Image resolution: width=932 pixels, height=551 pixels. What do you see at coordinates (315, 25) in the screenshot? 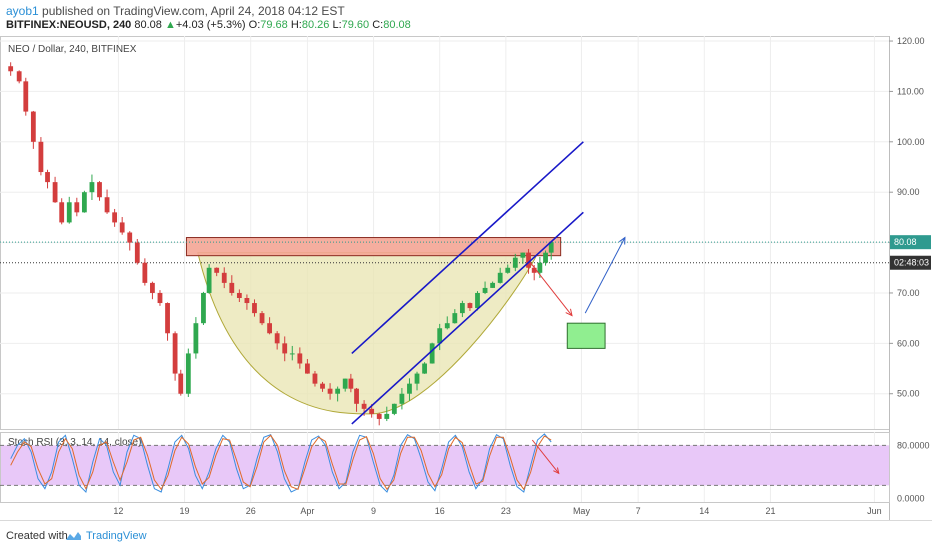
I see `high-value: 80.26` at bounding box center [315, 25].